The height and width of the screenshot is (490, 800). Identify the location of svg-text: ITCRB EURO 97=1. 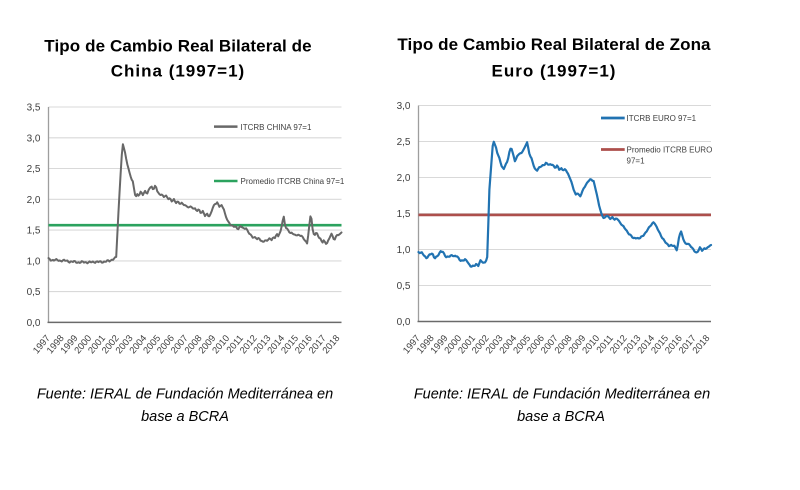
(662, 118).